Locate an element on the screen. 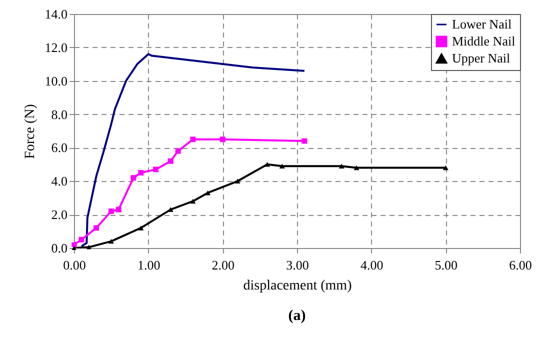 The width and height of the screenshot is (550, 356). x-tick-label: 2.00 is located at coordinates (223, 265).